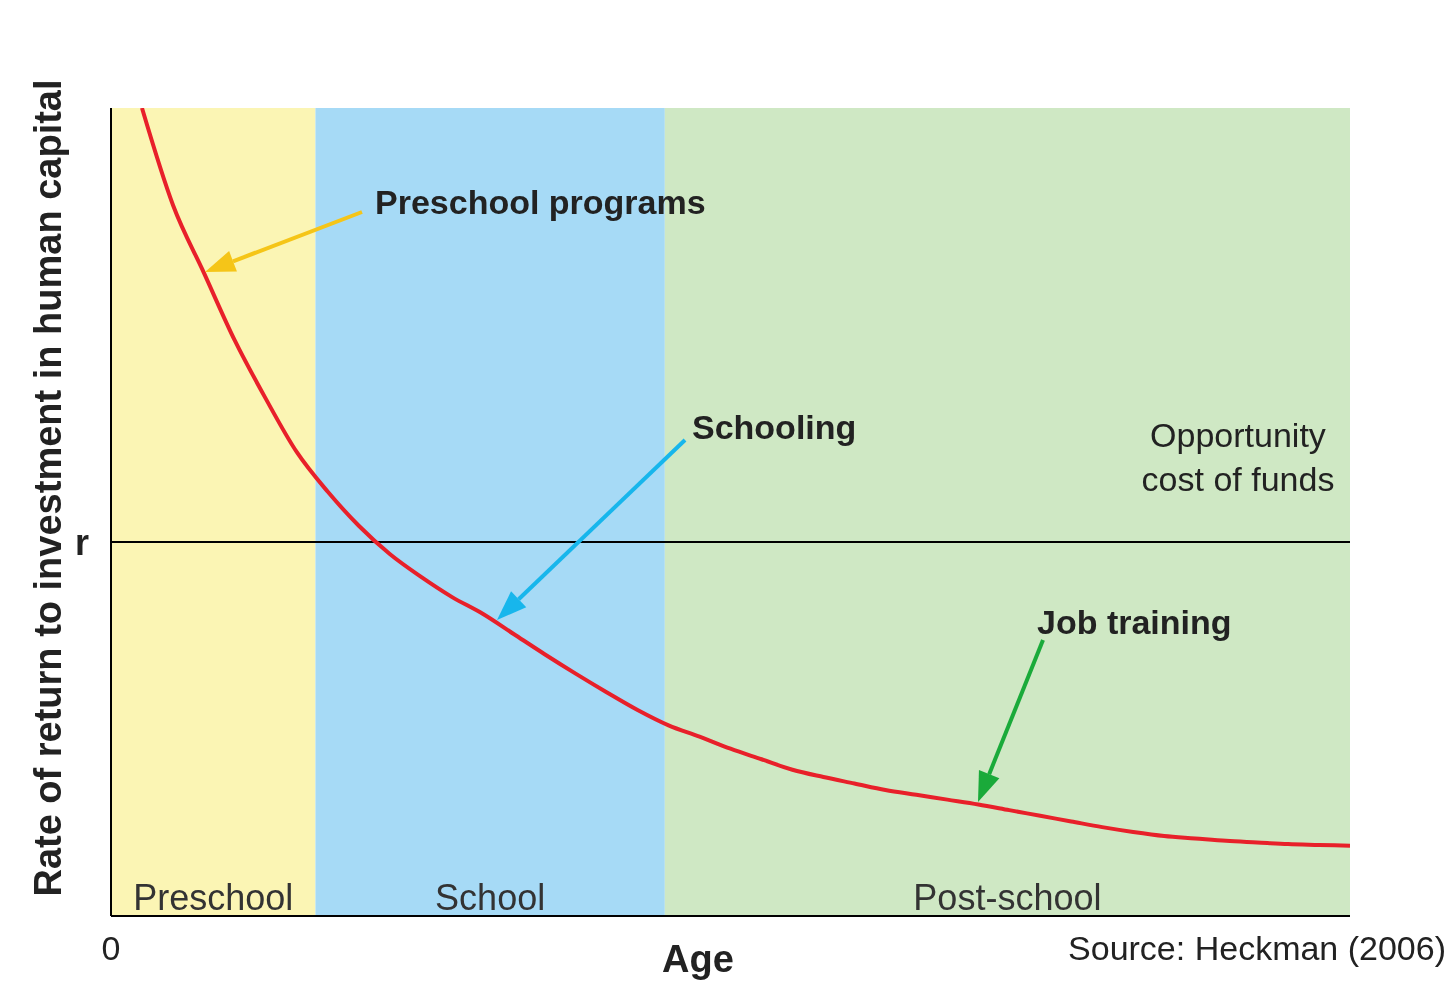 This screenshot has height=991, width=1456. I want to click on annotation: Post-school, so click(1007, 897).